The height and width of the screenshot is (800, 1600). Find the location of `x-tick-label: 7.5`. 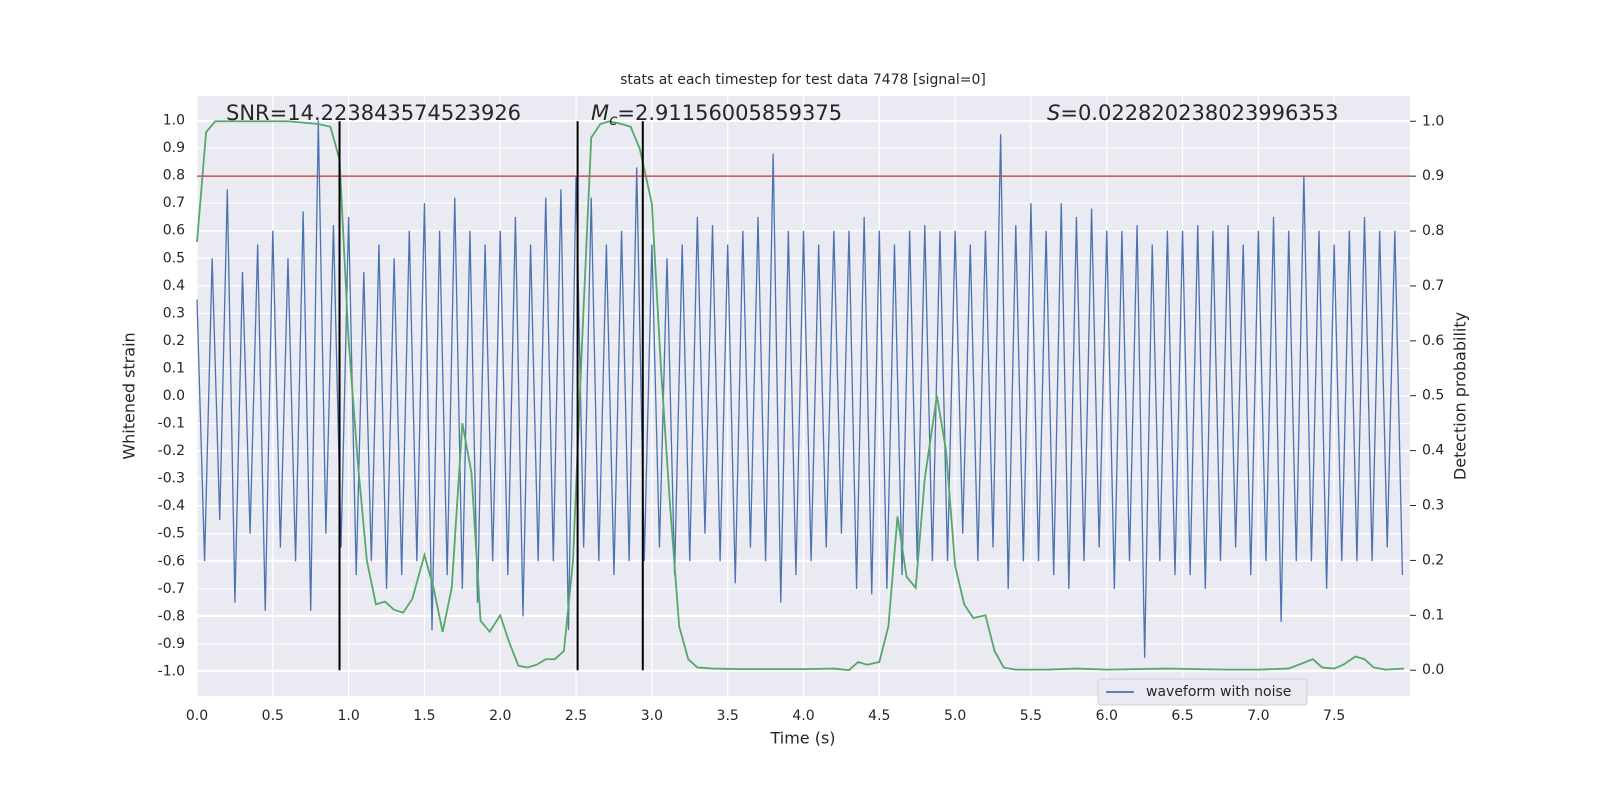

x-tick-label: 7.5 is located at coordinates (1334, 716).